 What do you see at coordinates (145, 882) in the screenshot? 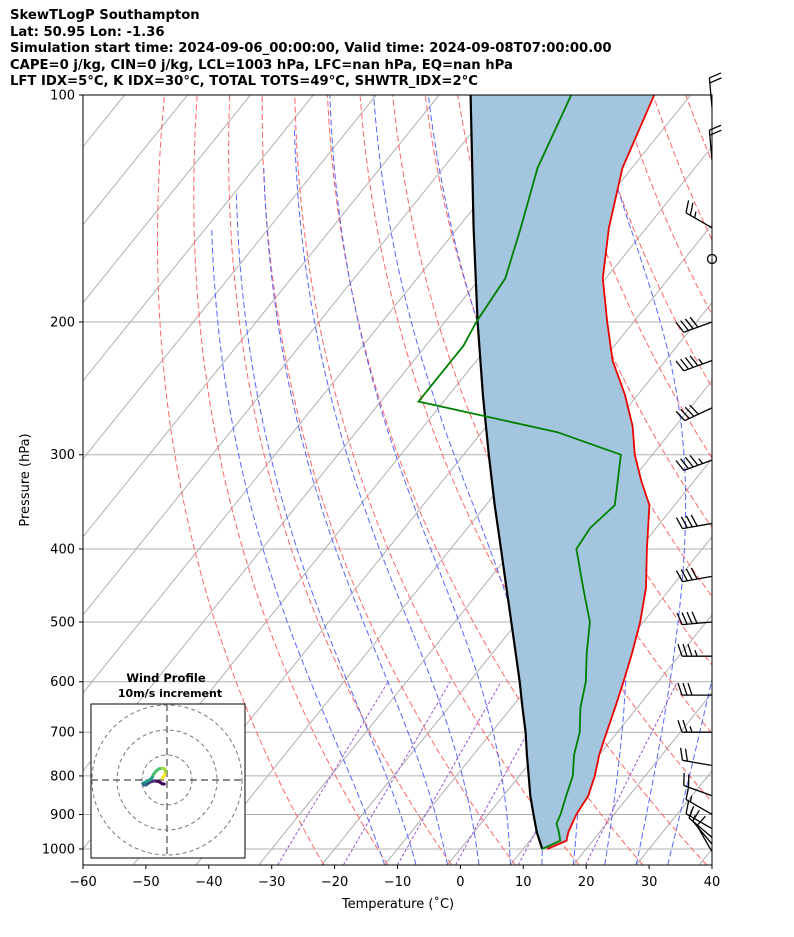
I see `x-tick-label: −50` at bounding box center [145, 882].